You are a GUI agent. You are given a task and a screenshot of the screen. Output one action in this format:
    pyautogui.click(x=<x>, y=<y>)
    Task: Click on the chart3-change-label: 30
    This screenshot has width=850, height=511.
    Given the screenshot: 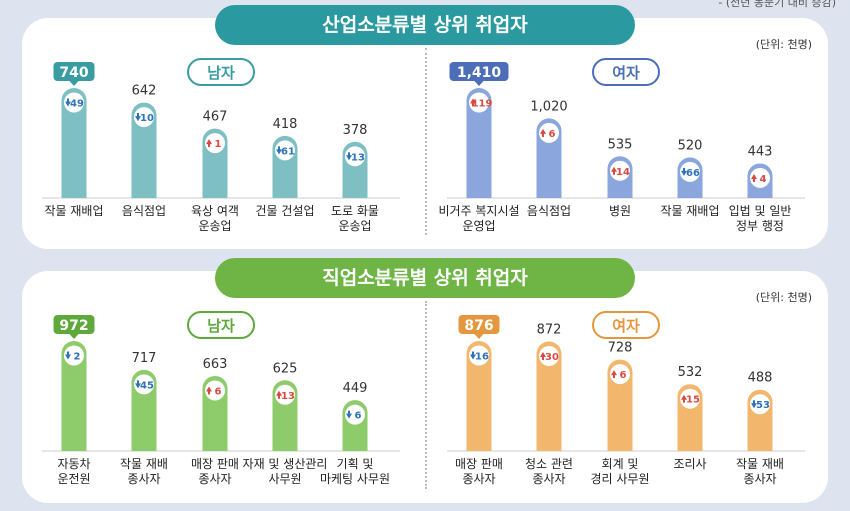 What is the action you would take?
    pyautogui.click(x=552, y=357)
    